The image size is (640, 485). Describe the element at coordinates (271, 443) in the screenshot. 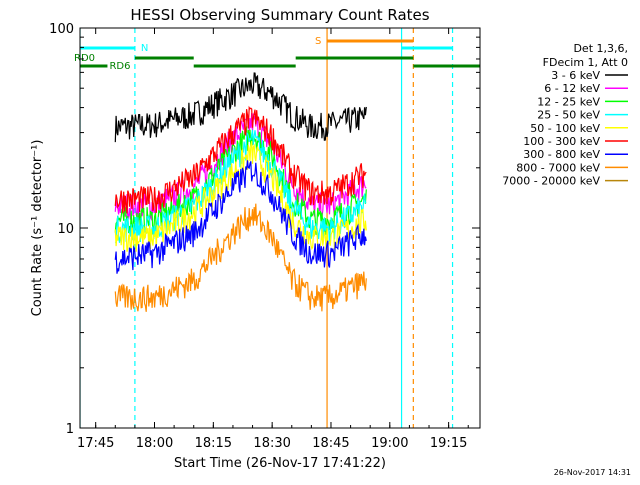

I see `x-tick-label-3: 18:30` at that location.